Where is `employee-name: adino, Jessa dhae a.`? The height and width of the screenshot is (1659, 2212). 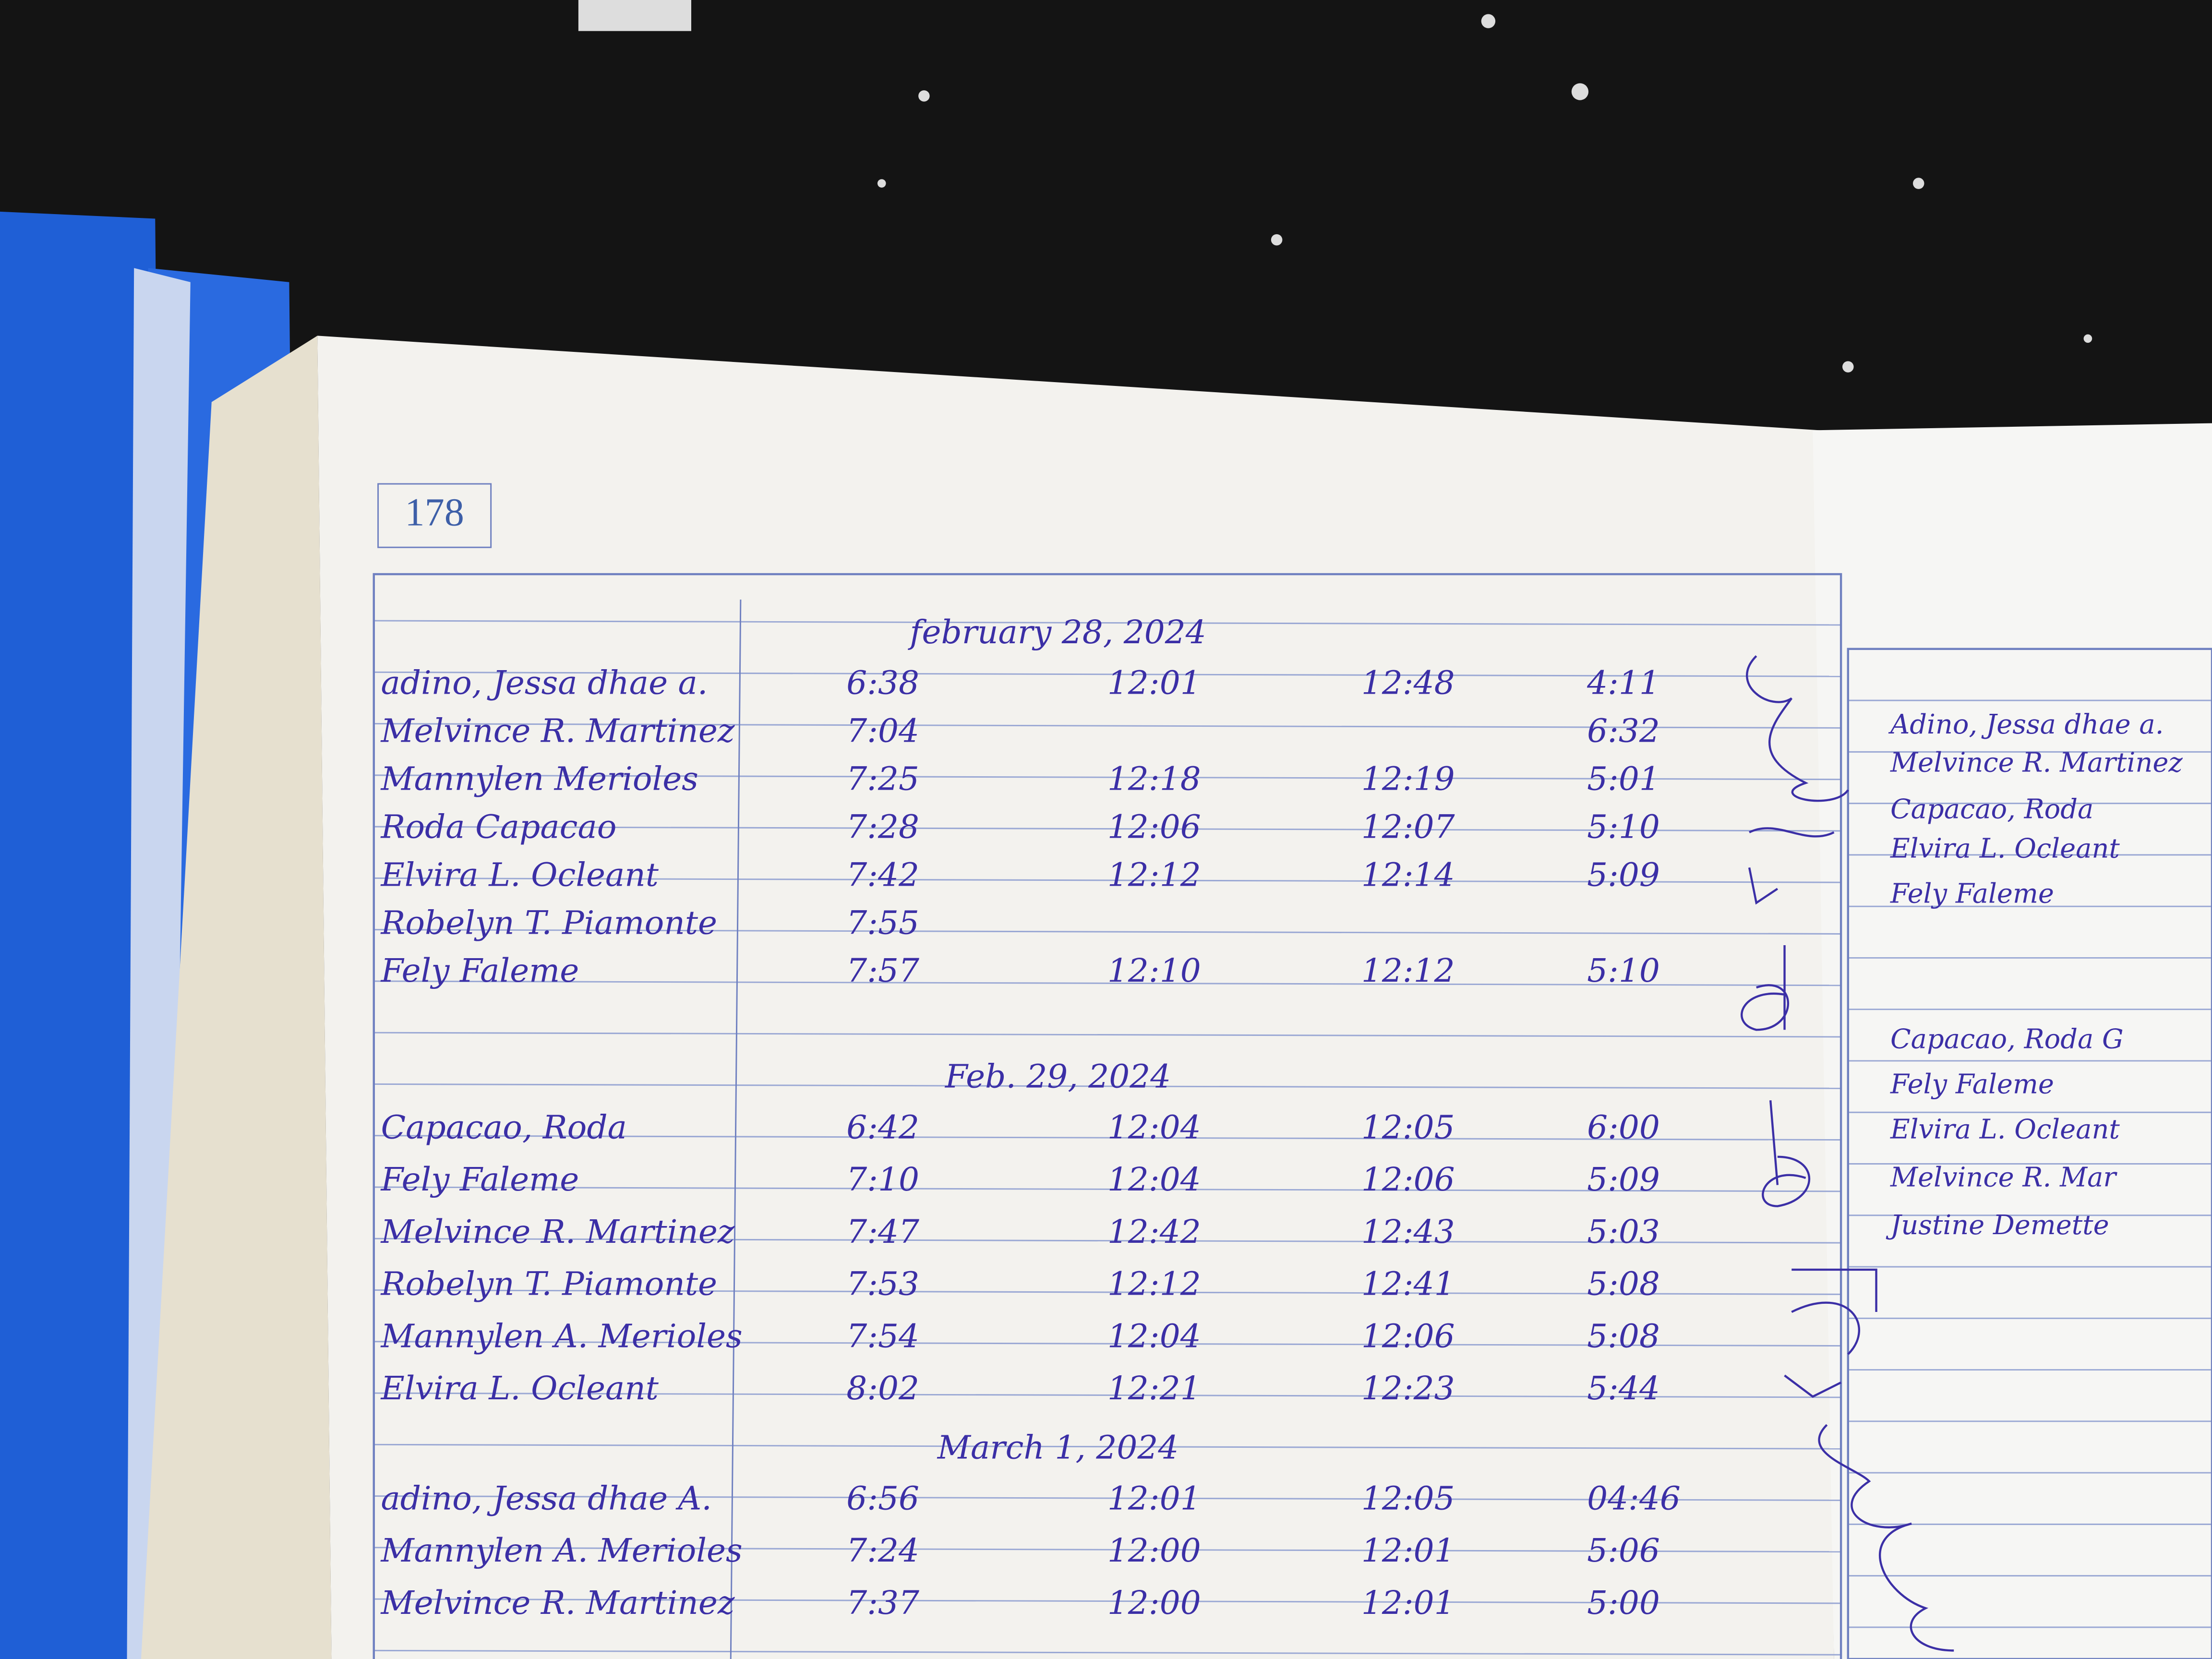
employee-name: adino, Jessa dhae a. is located at coordinates (545, 683).